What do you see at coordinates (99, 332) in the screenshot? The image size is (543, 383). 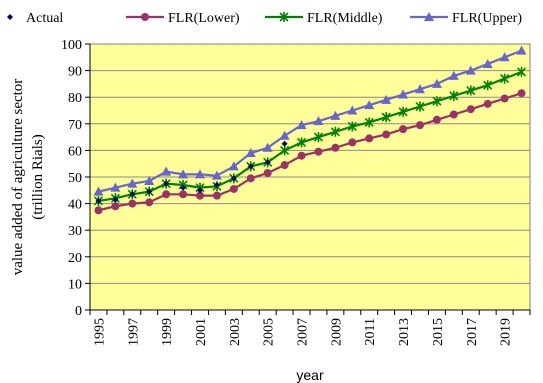 I see `x-tick-label: 1995` at bounding box center [99, 332].